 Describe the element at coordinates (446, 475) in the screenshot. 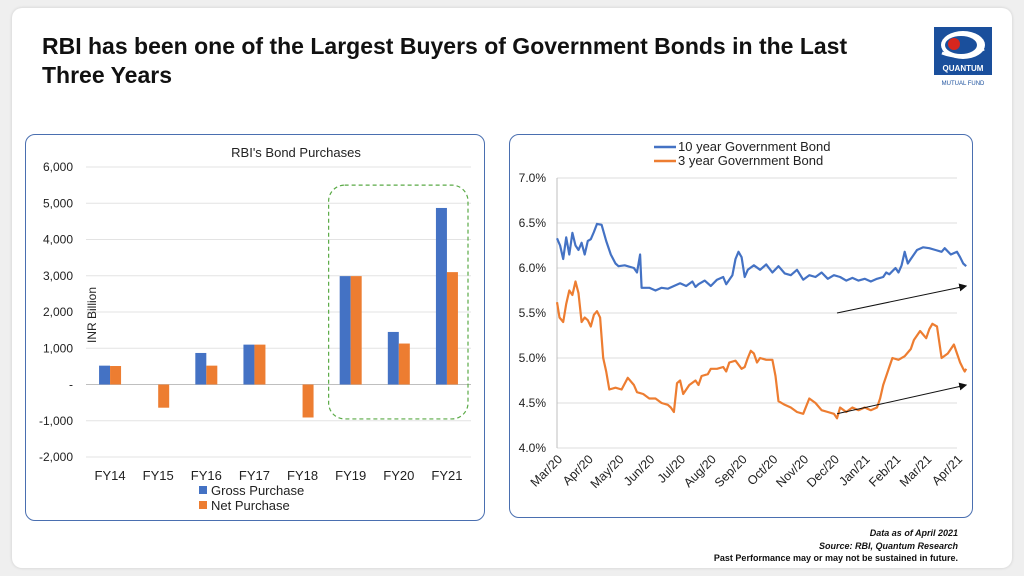

I see `x-tick-label: FY21` at that location.